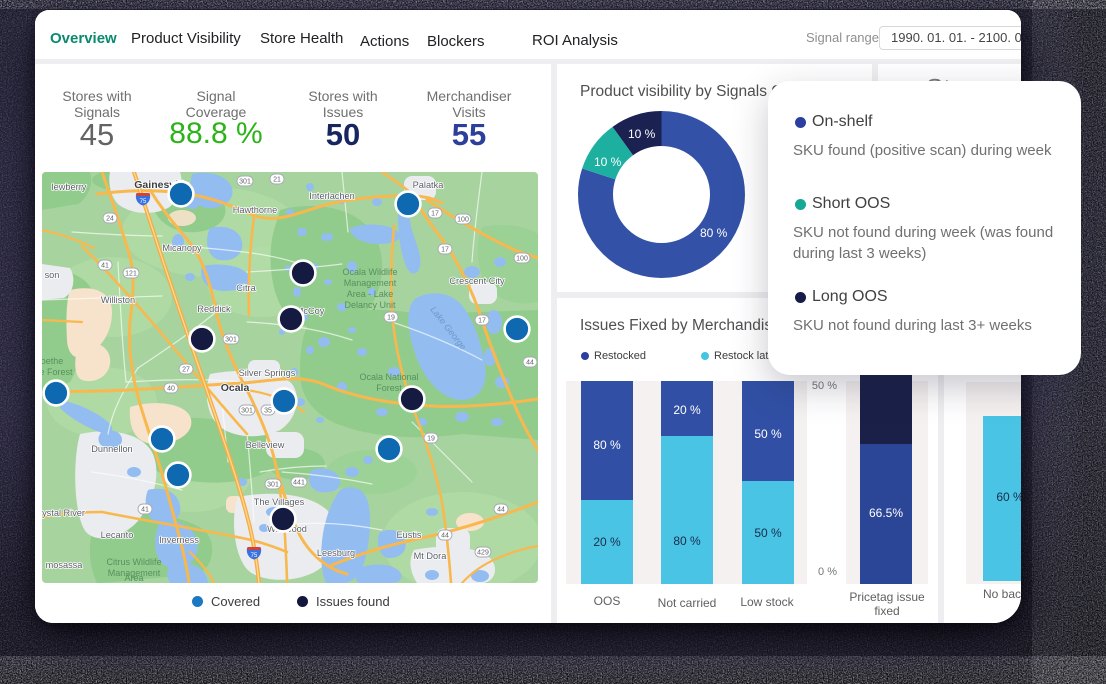 This screenshot has width=1106, height=684. I want to click on svg-text: Dunnellon, so click(111, 449).